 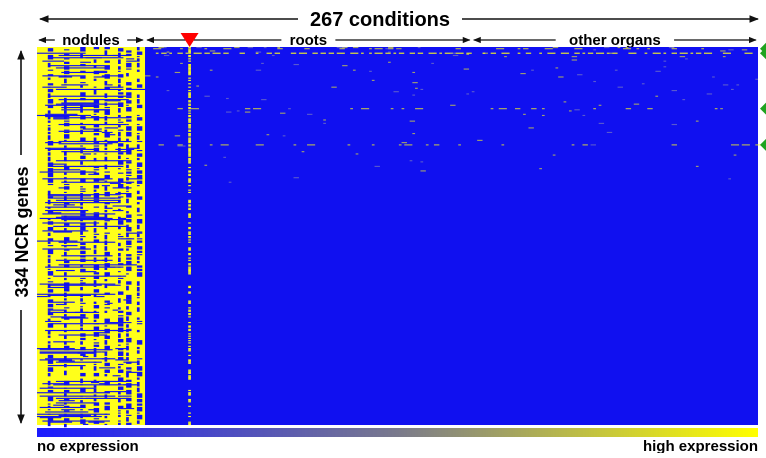 I want to click on genes-span-arrow: 334 NCR genes, so click(x=22, y=237).